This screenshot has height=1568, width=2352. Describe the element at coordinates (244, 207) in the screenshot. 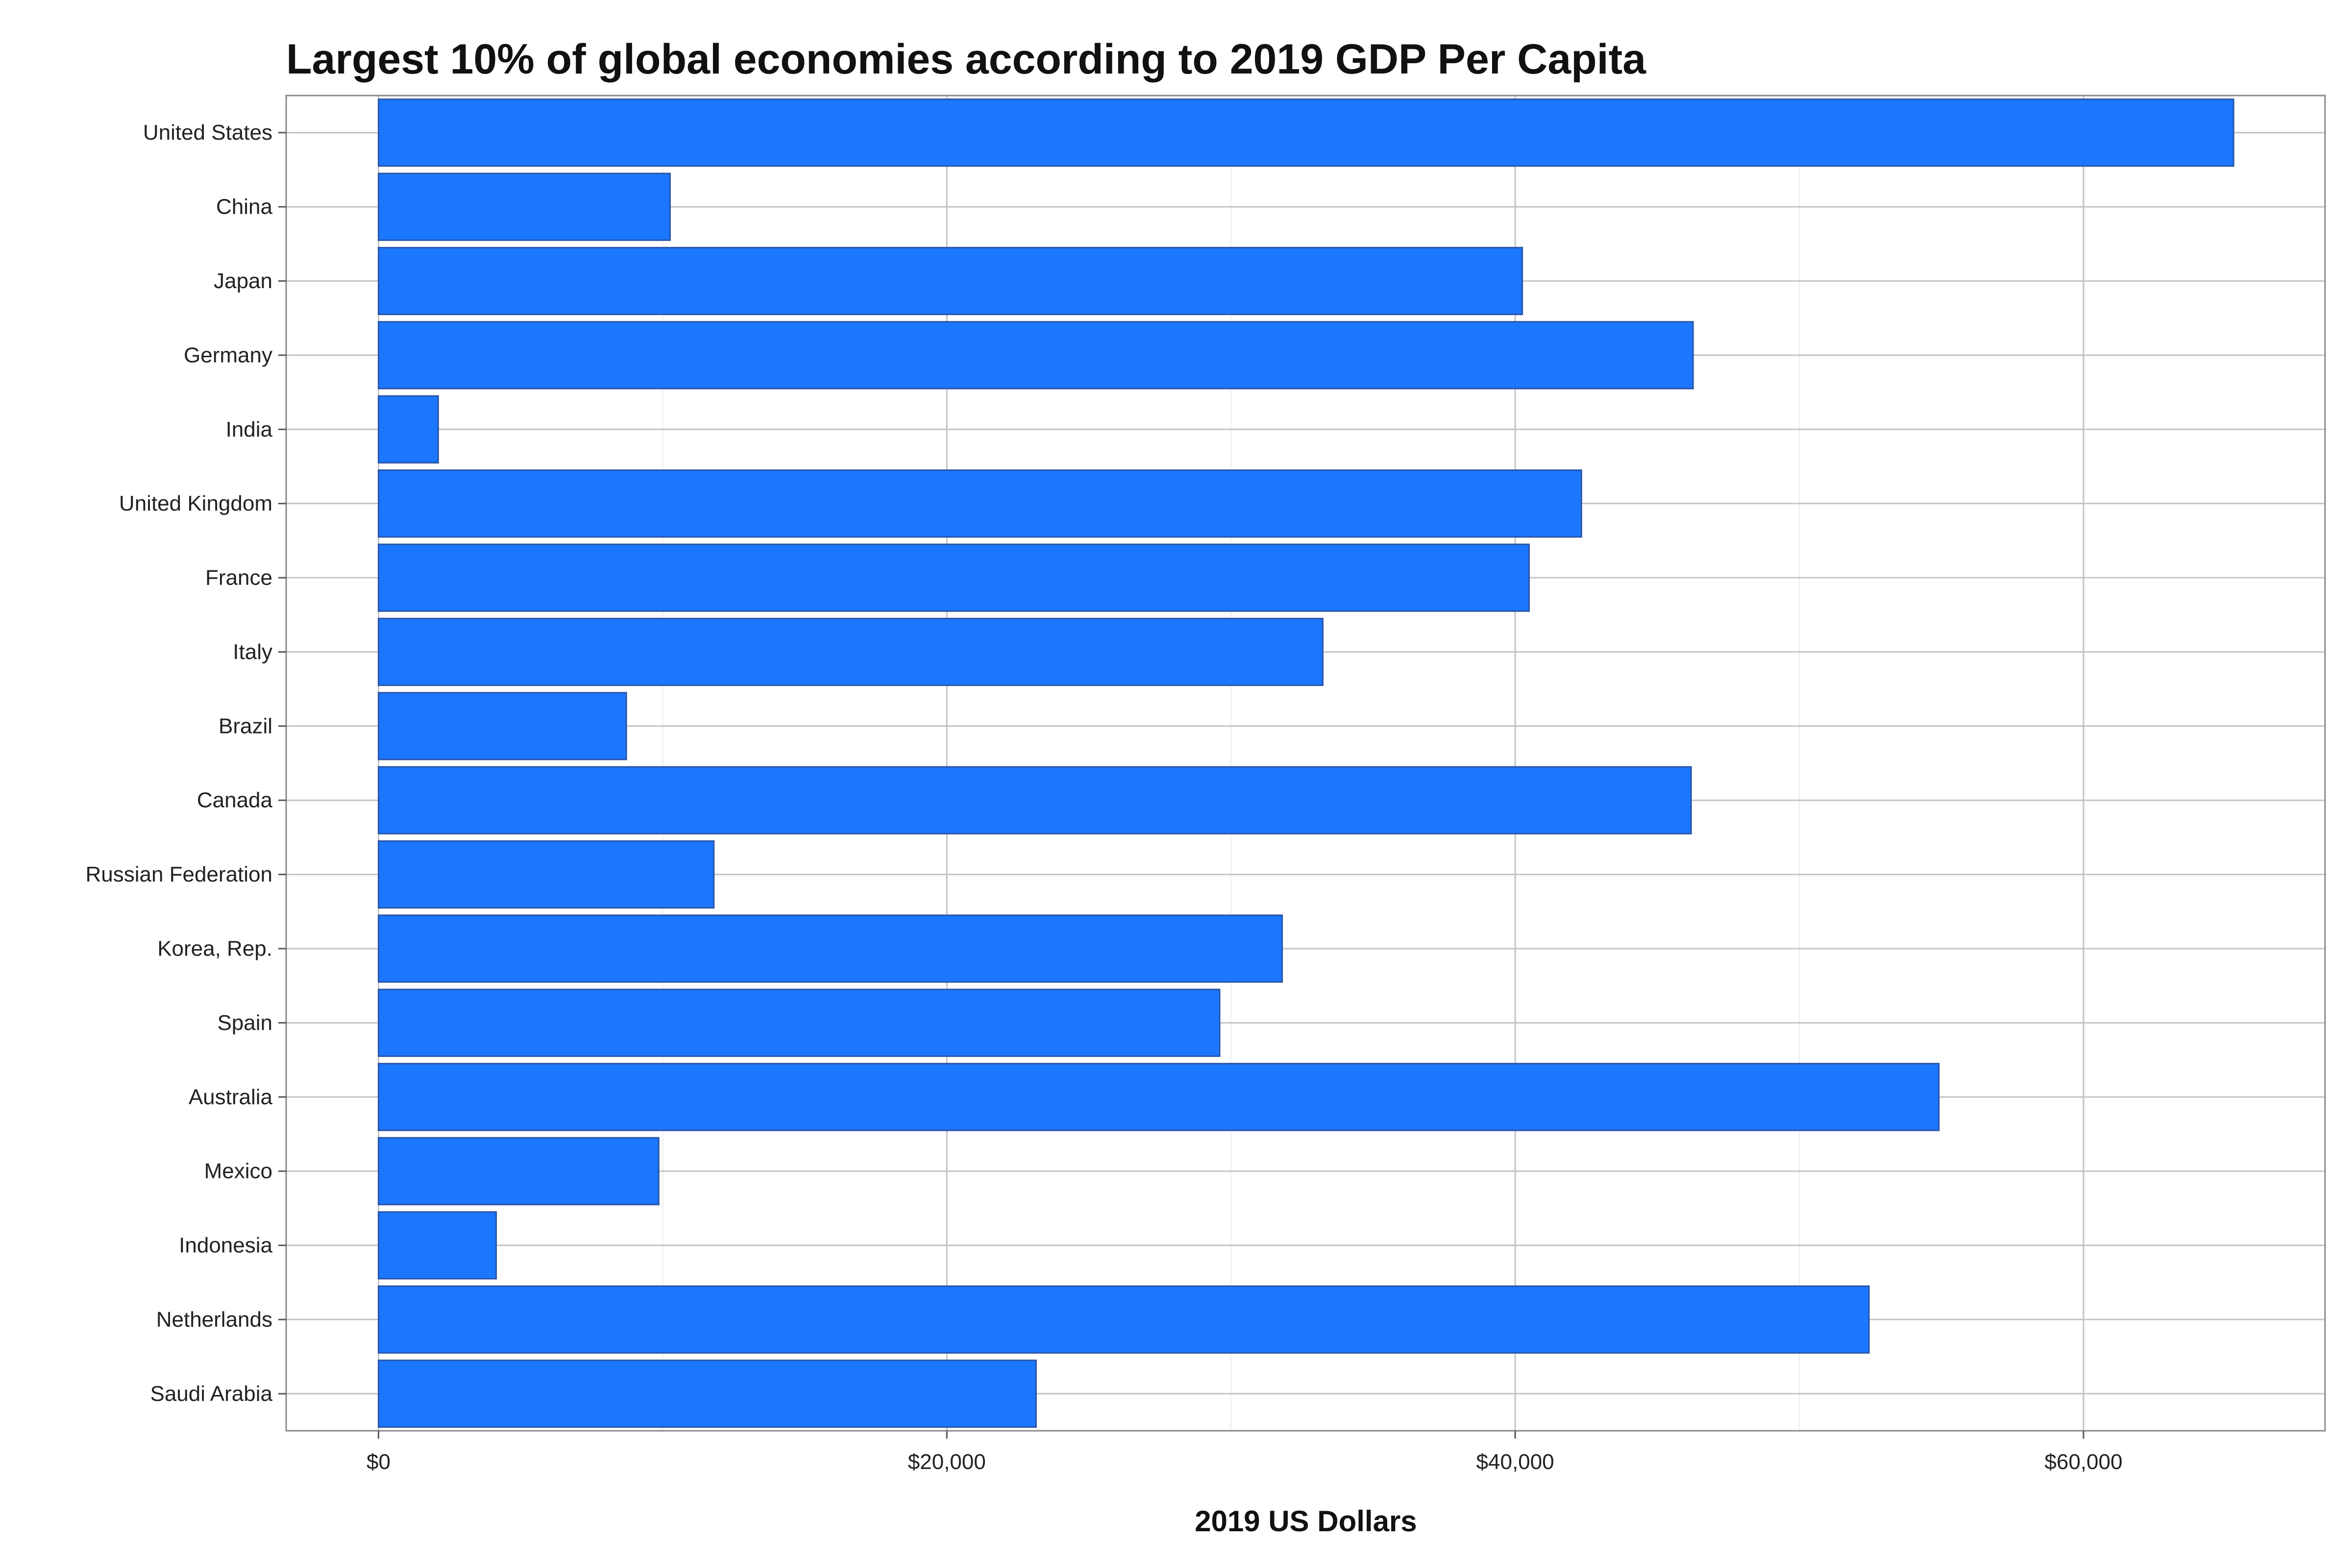

I see `y-tick-label: China` at that location.